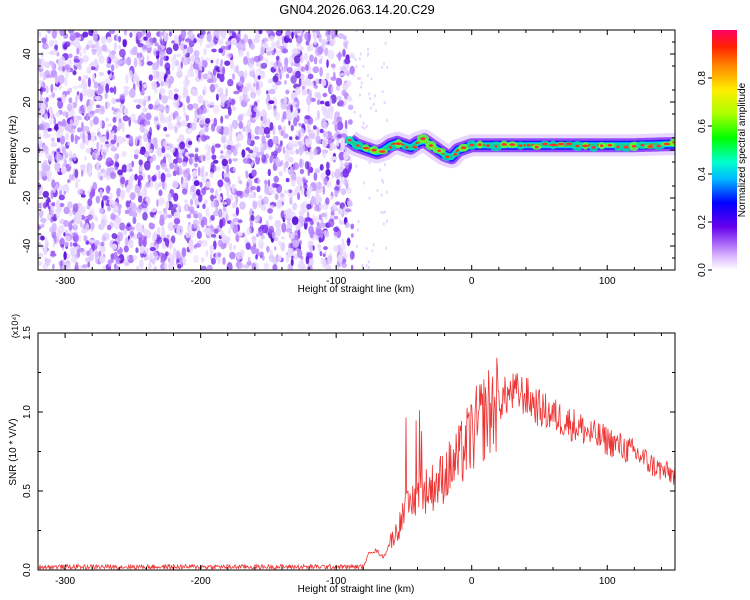 The height and width of the screenshot is (600, 750). What do you see at coordinates (27, 570) in the screenshot?
I see `y-tick-label: 0.0` at bounding box center [27, 570].